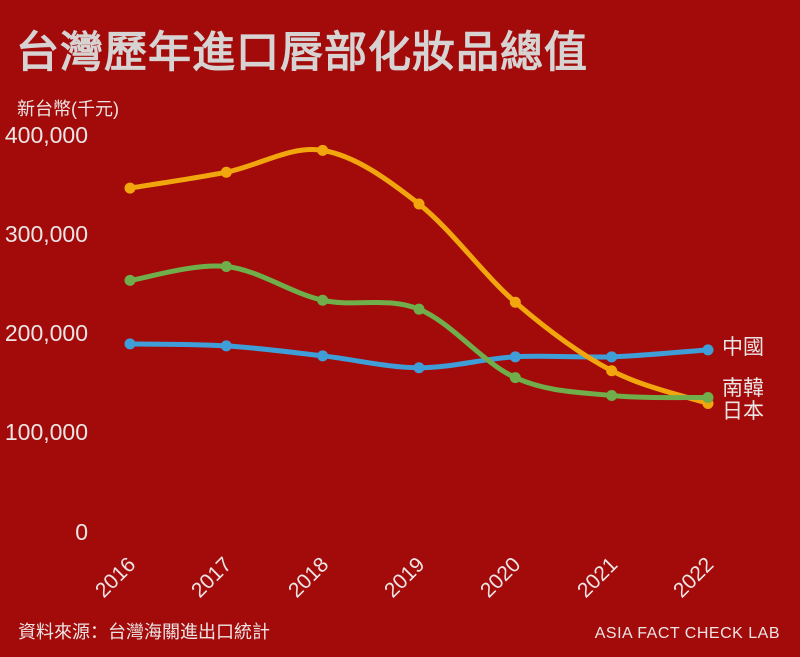  Describe the element at coordinates (302, 53) in the screenshot. I see `page-title: 台灣歷年進口唇部化妝品總值` at that location.